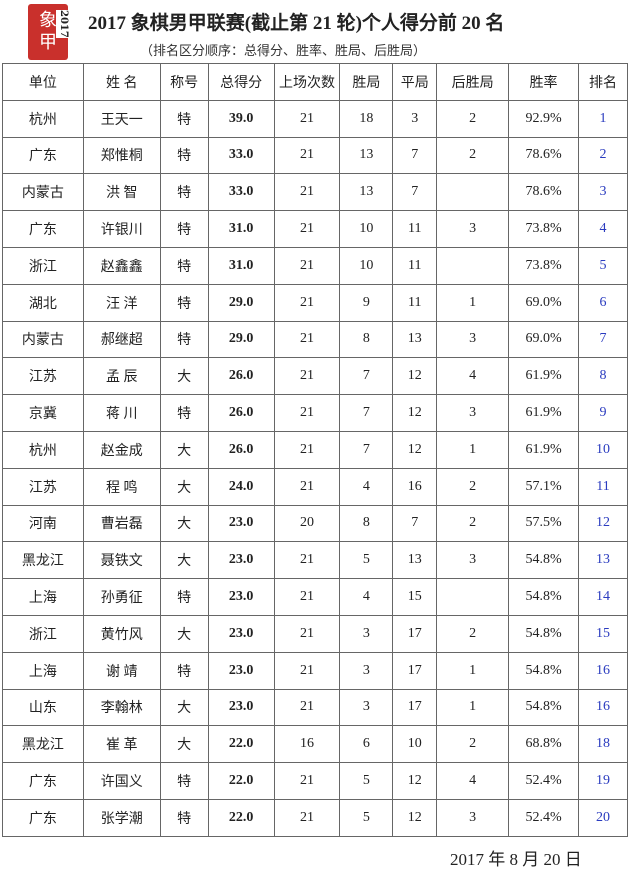 This screenshot has width=630, height=873. What do you see at coordinates (43, 376) in the screenshot?
I see `table-cell: 江苏` at bounding box center [43, 376].